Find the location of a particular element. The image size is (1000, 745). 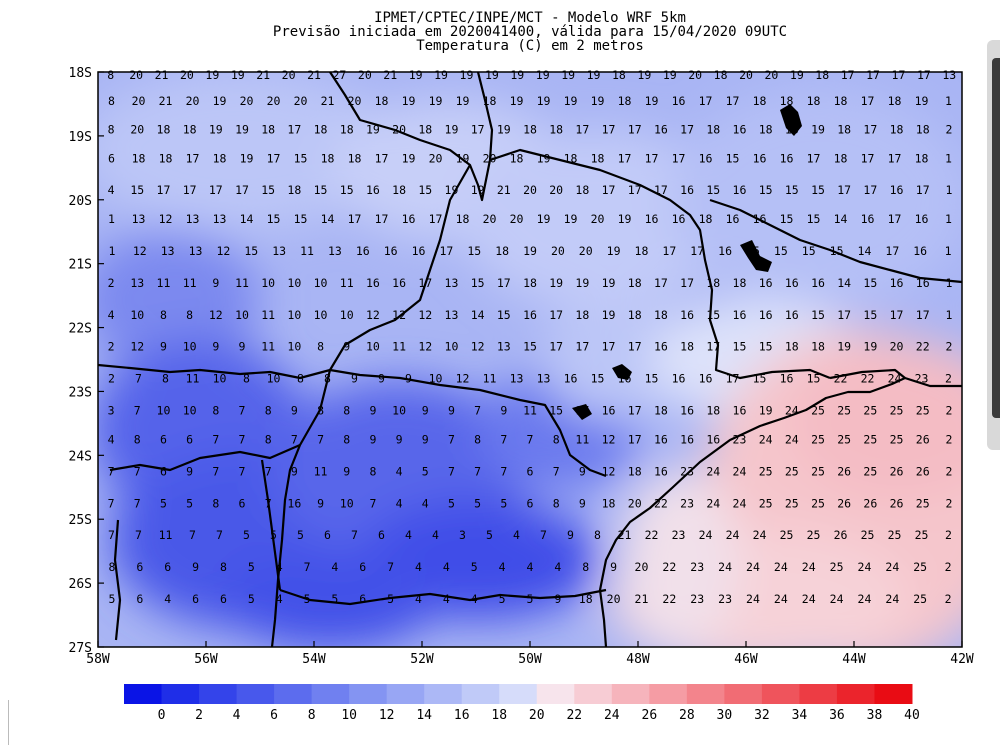

border-mg-rj is located at coordinates (867, 374).